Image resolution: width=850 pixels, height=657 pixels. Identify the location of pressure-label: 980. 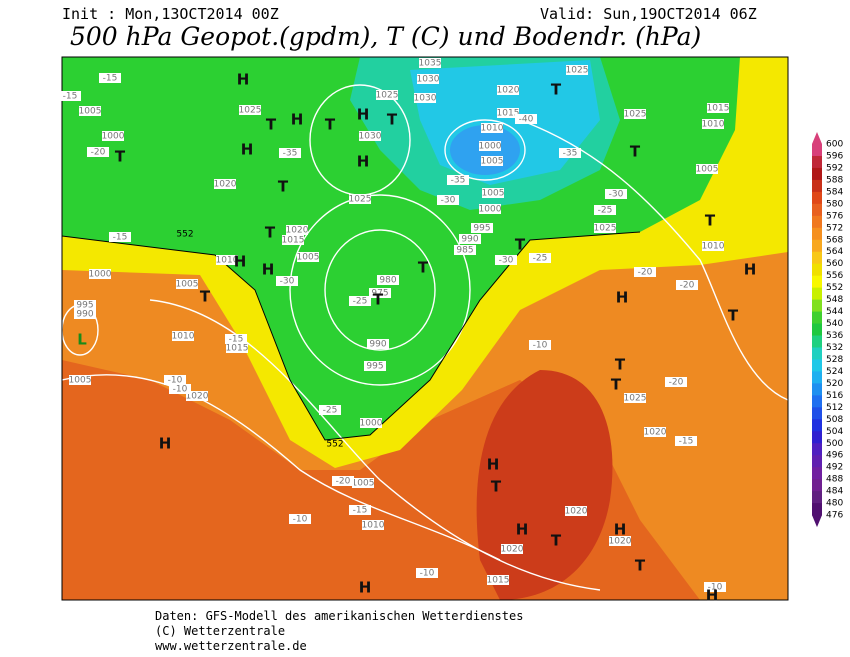
(387, 281).